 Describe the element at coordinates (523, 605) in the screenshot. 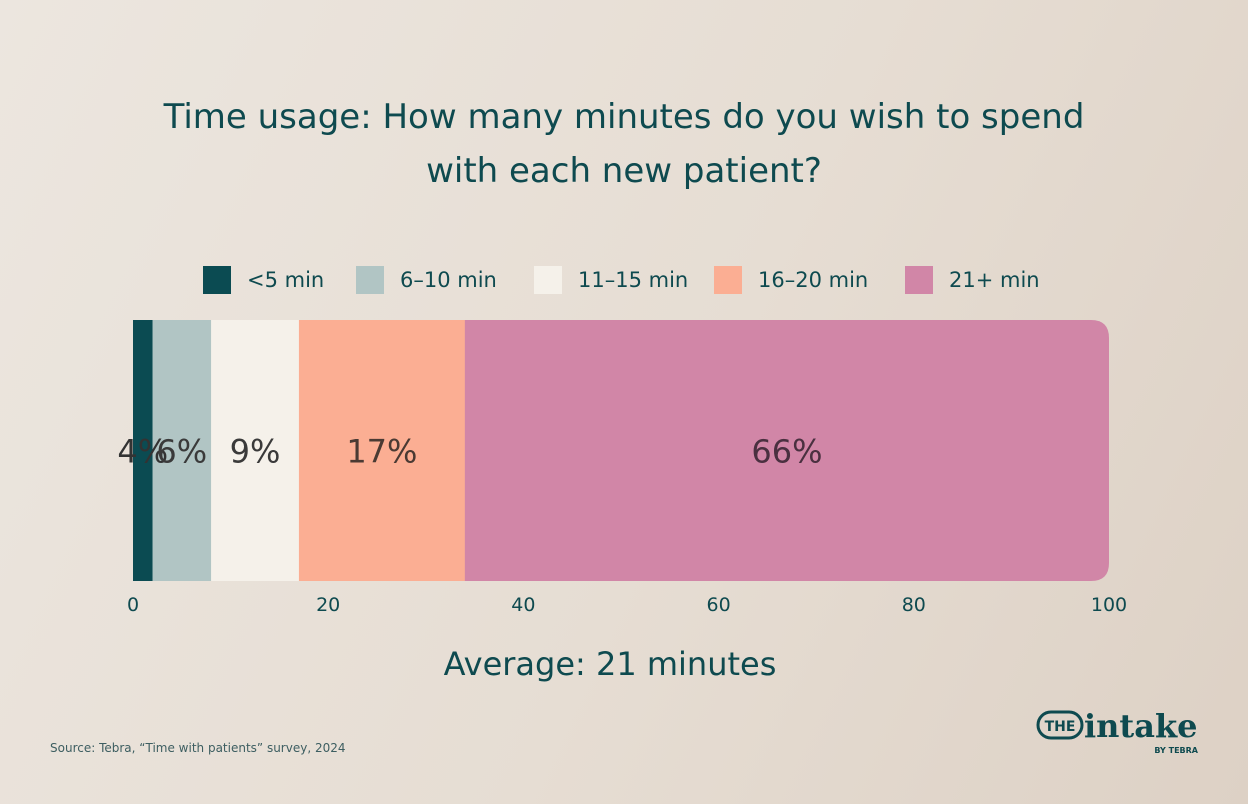

I see `x-tick-label-2: 40` at that location.